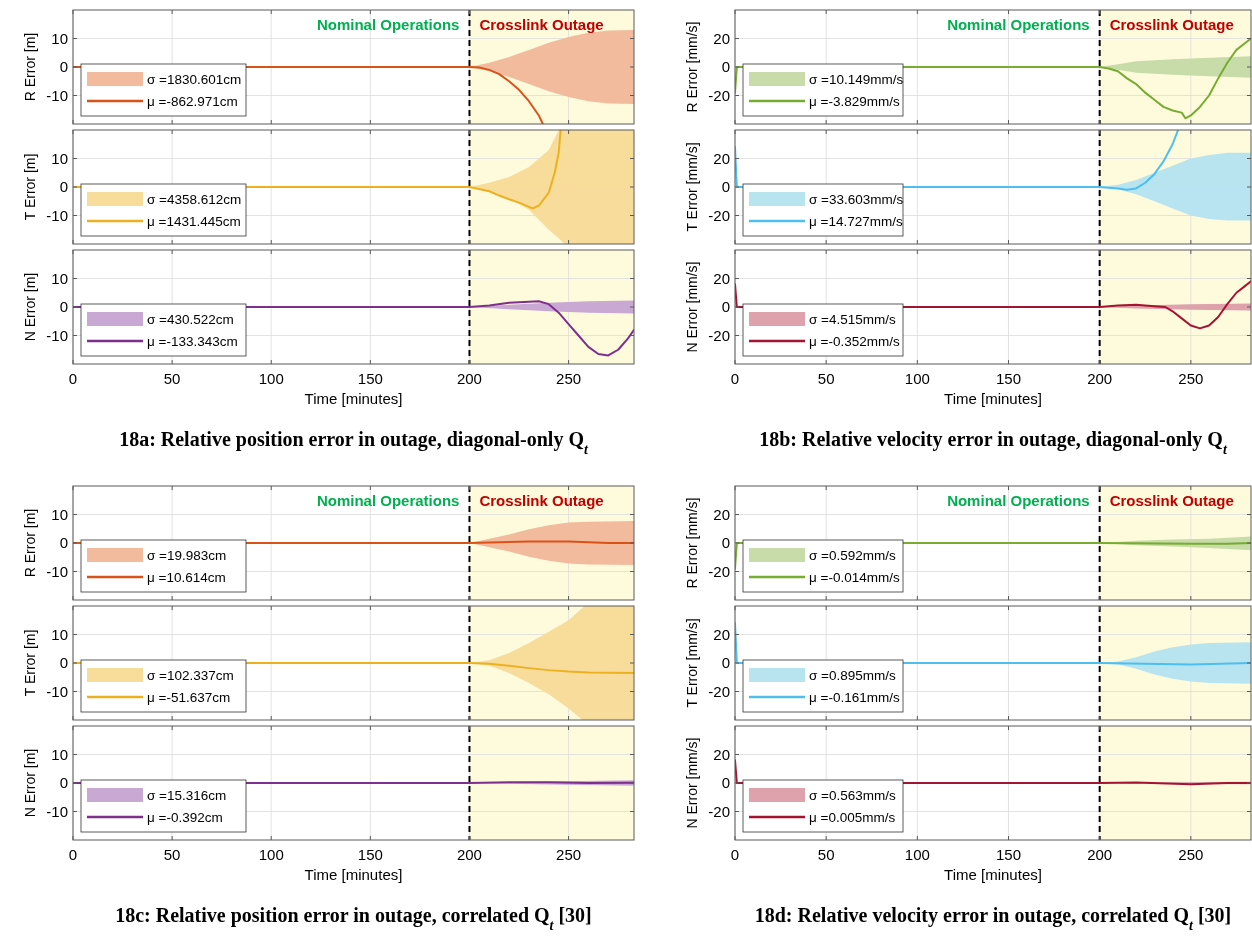  What do you see at coordinates (194, 199) in the screenshot?
I see `legend-label: σ =4358.612cm` at bounding box center [194, 199].